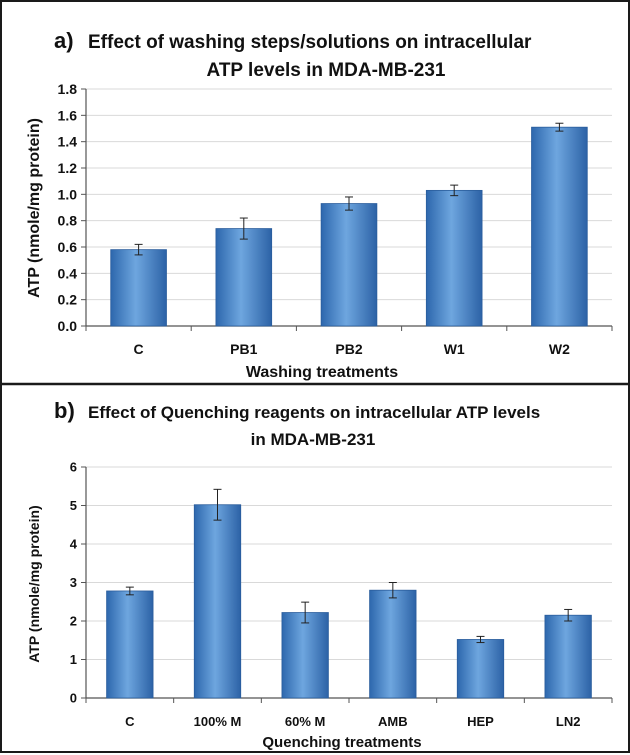 This screenshot has height=755, width=630. Describe the element at coordinates (73, 467) in the screenshot. I see `panel-b-y-tick-label: 6` at that location.